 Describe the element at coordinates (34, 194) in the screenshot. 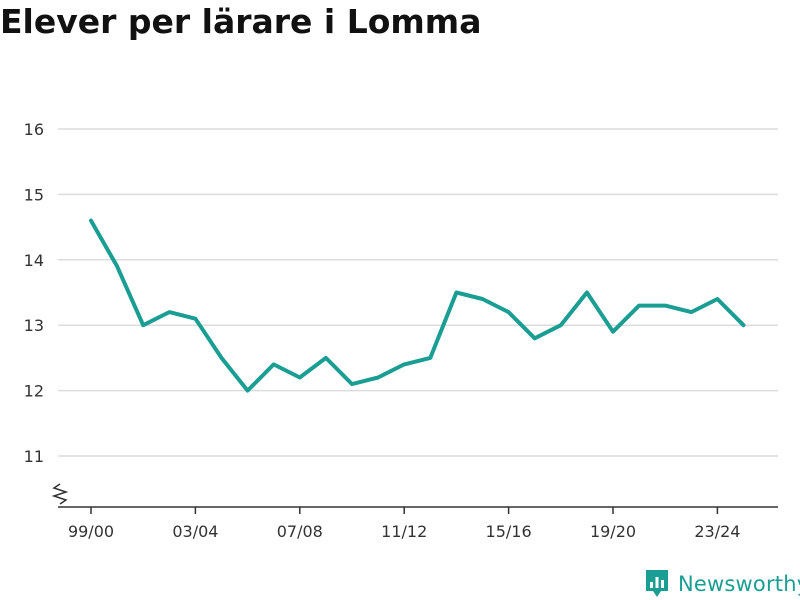

I see `y-tick-label: 15` at that location.